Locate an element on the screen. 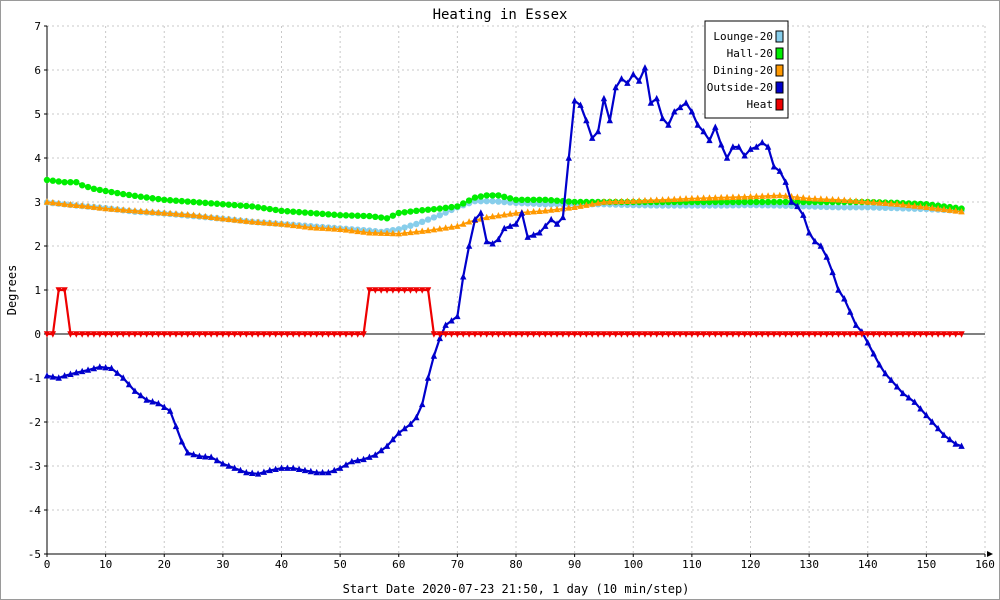 The image size is (1000, 600). x-tick-label: 10 is located at coordinates (105, 564).